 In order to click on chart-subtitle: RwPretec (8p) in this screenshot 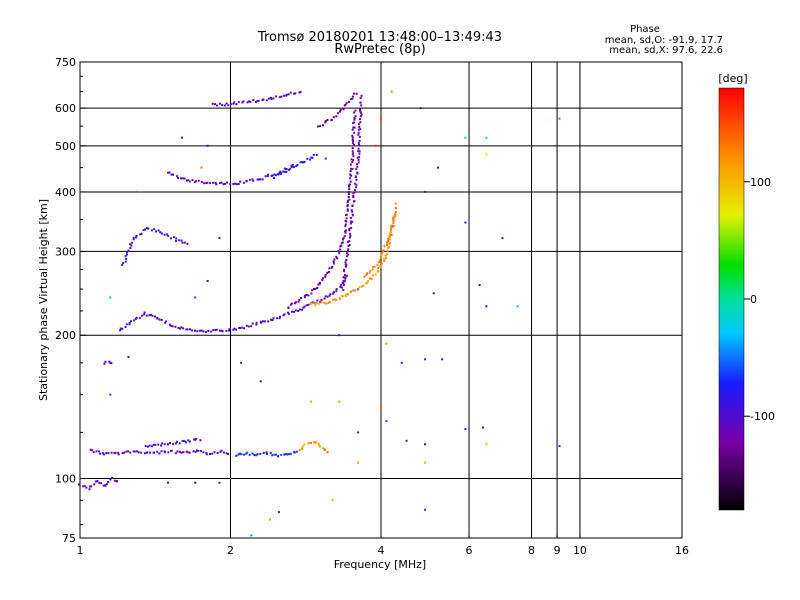, I will do `click(379, 49)`.